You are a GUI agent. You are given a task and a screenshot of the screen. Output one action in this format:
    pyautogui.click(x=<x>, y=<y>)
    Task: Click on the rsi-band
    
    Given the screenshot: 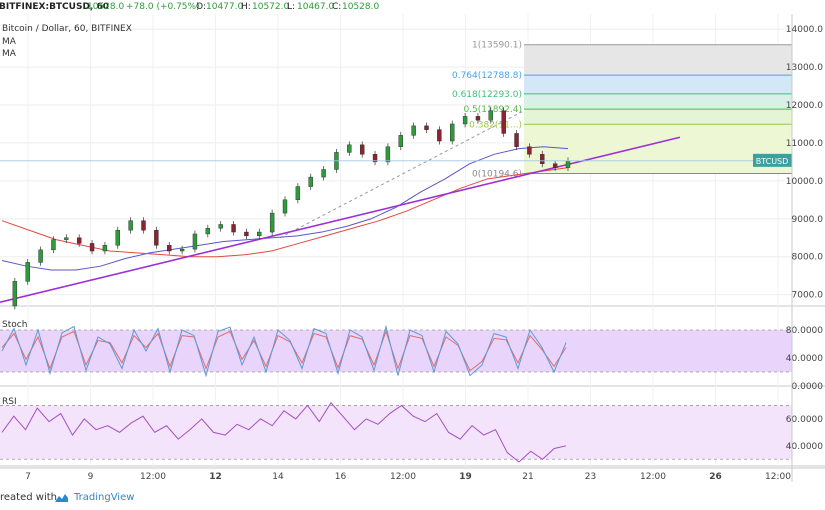 What is the action you would take?
    pyautogui.click(x=396, y=432)
    